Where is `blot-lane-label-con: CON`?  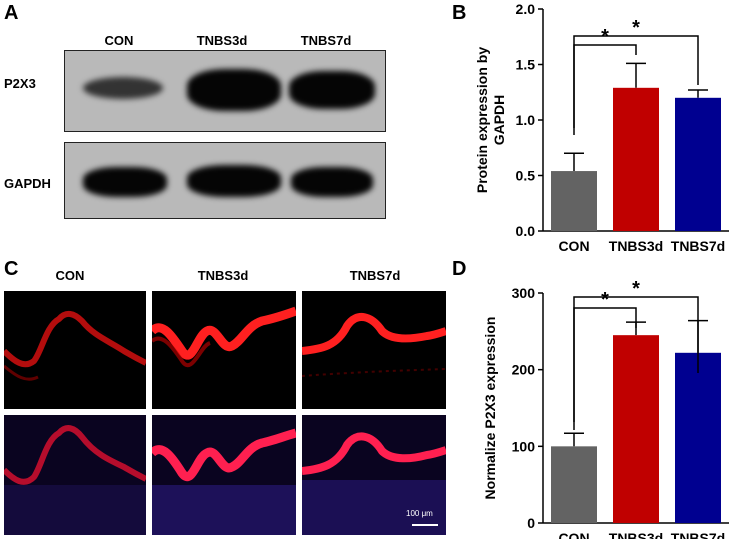
blot-lane-label-con: CON is located at coordinates (119, 40).